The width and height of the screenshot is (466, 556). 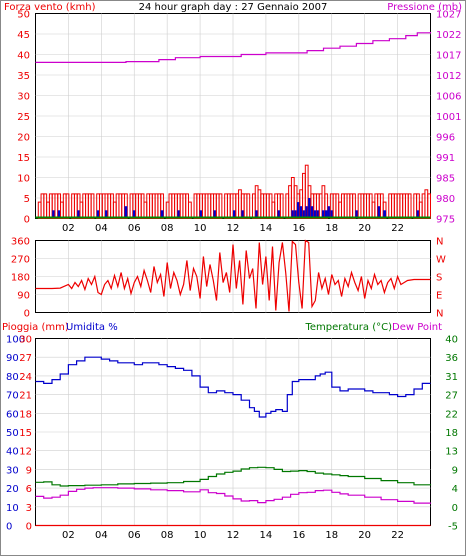 I want to click on wind-y-tick: 40, so click(x=23, y=56).